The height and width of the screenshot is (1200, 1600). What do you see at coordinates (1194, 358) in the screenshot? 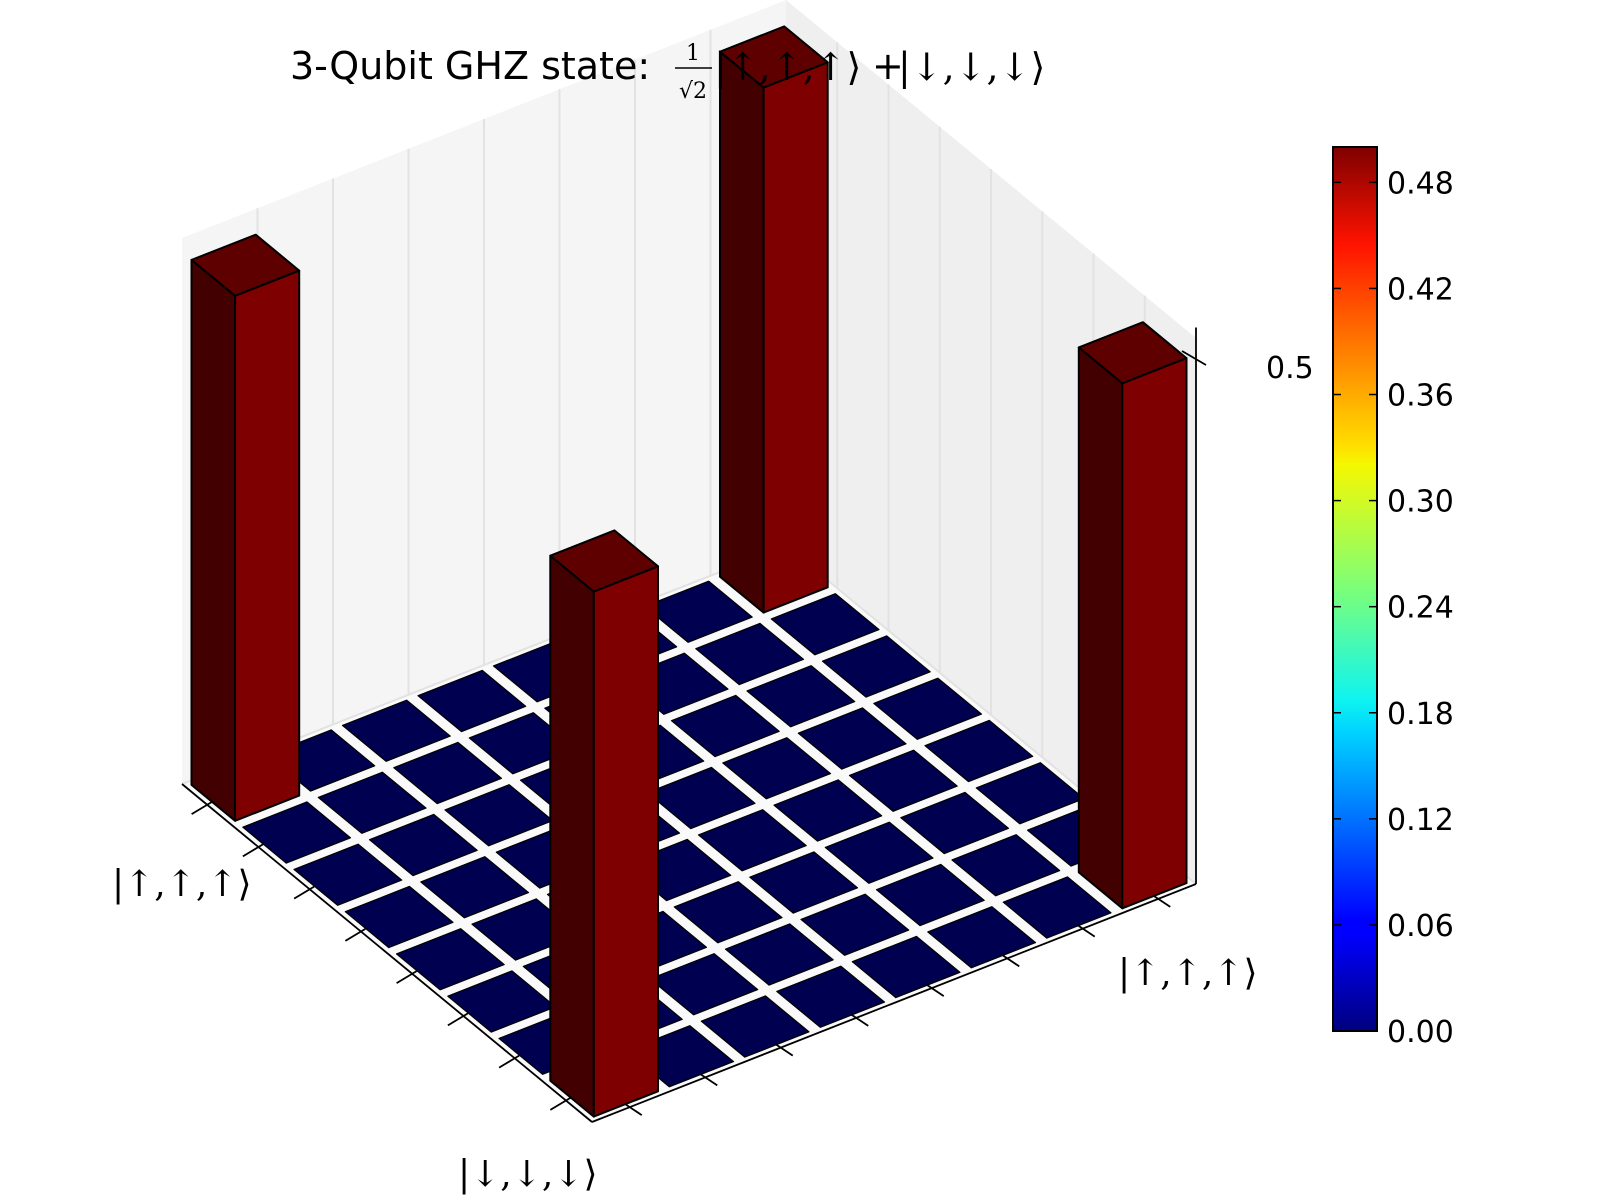
I see `z-axis-tick` at bounding box center [1194, 358].